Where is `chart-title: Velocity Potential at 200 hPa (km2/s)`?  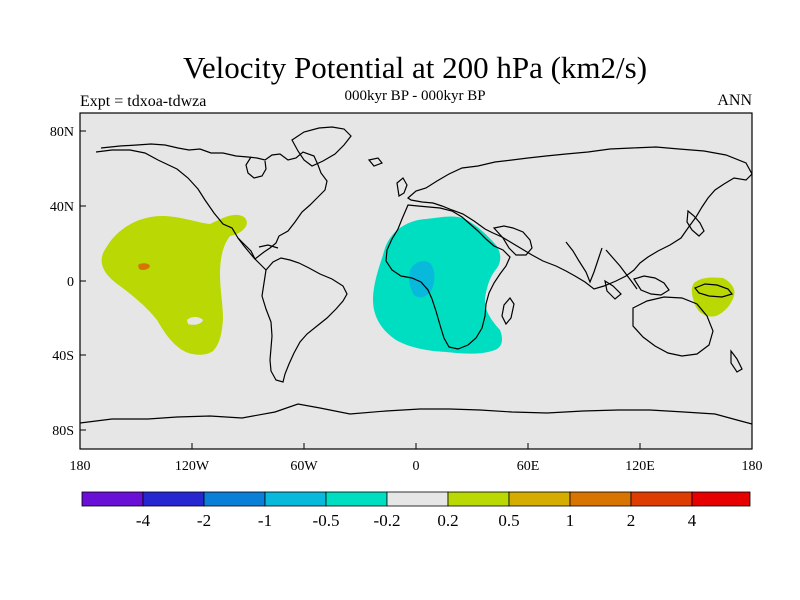
chart-title: Velocity Potential at 200 hPa (km2/s) is located at coordinates (415, 67).